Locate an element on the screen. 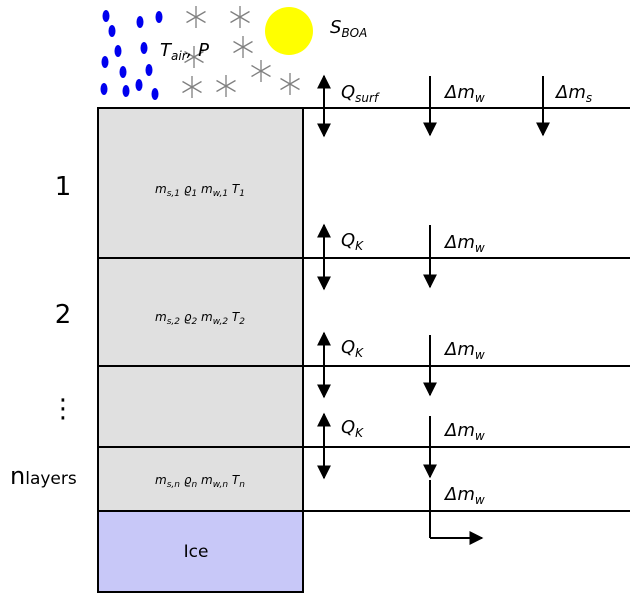  air-temperature-pressure-label: Tair, P is located at coordinates (184, 51).